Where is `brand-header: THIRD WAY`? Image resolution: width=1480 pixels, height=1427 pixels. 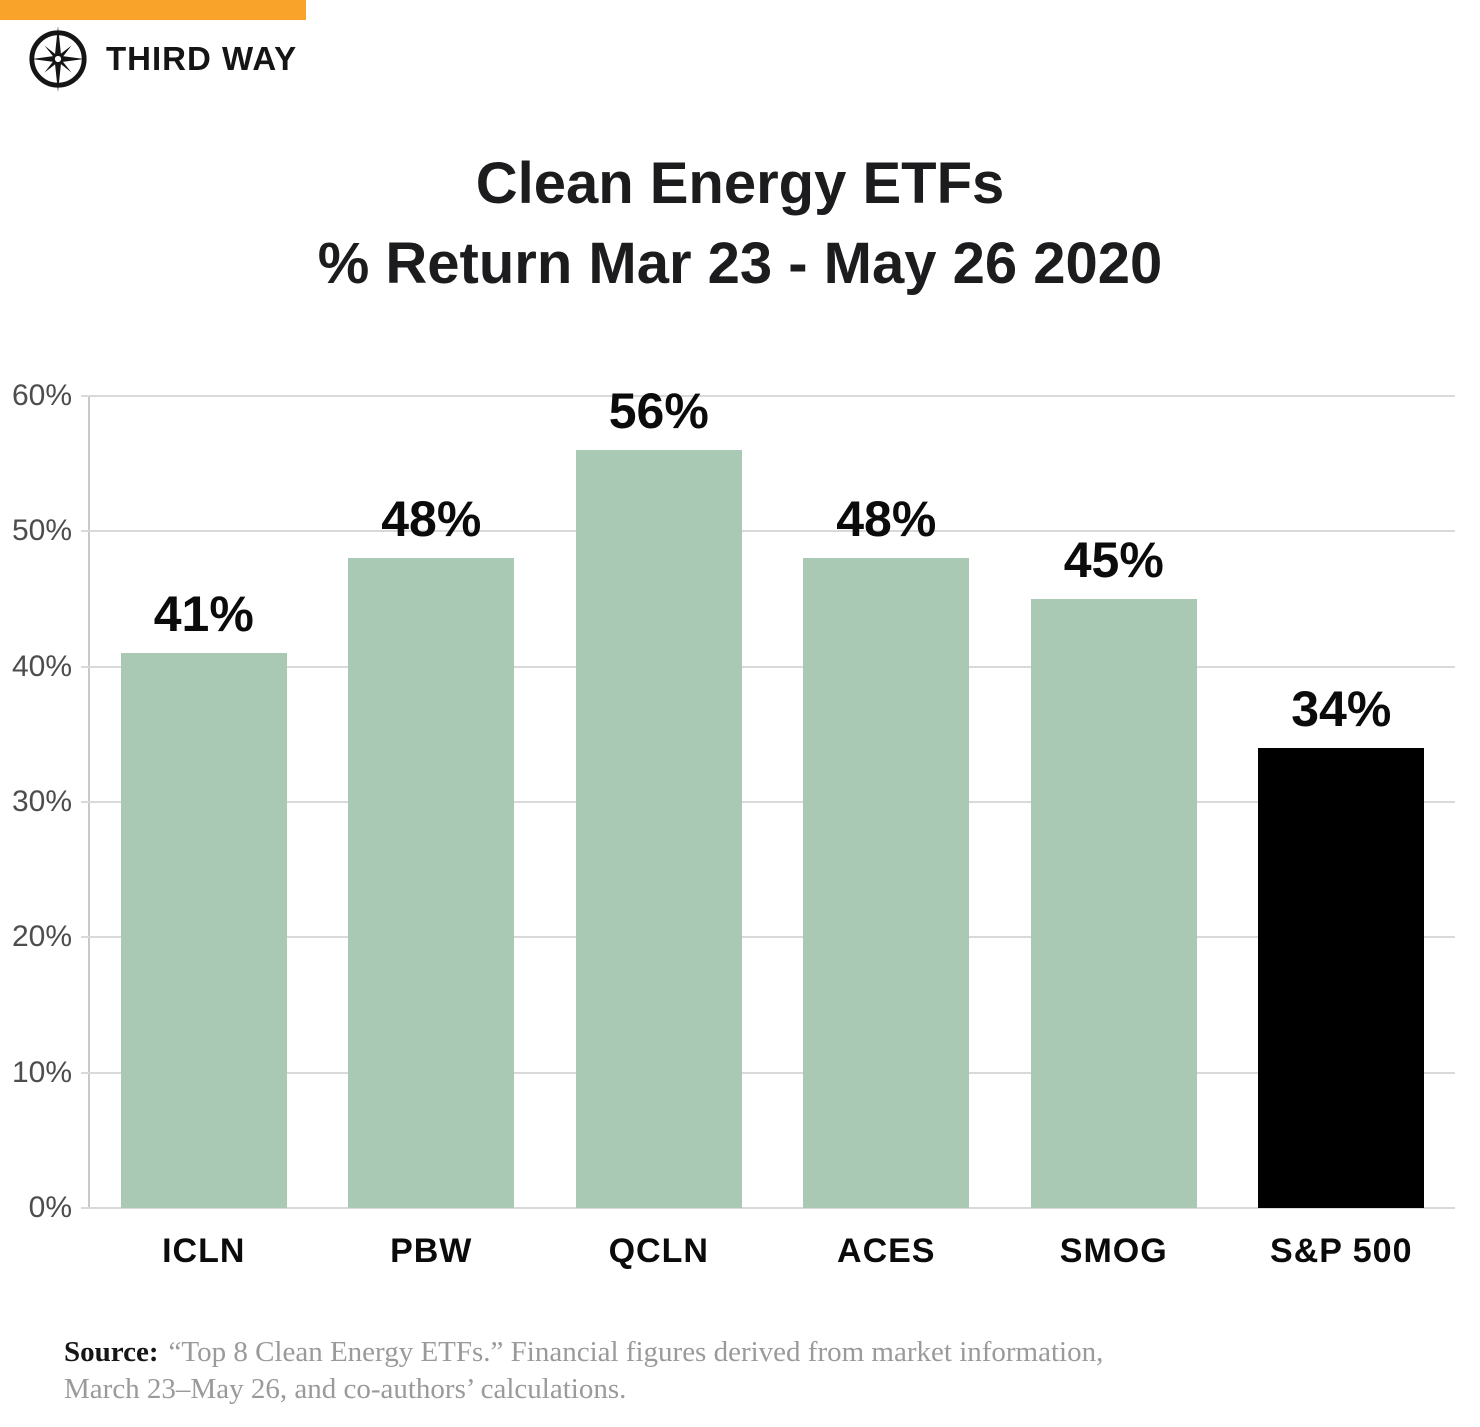 brand-header: THIRD WAY is located at coordinates (162, 59).